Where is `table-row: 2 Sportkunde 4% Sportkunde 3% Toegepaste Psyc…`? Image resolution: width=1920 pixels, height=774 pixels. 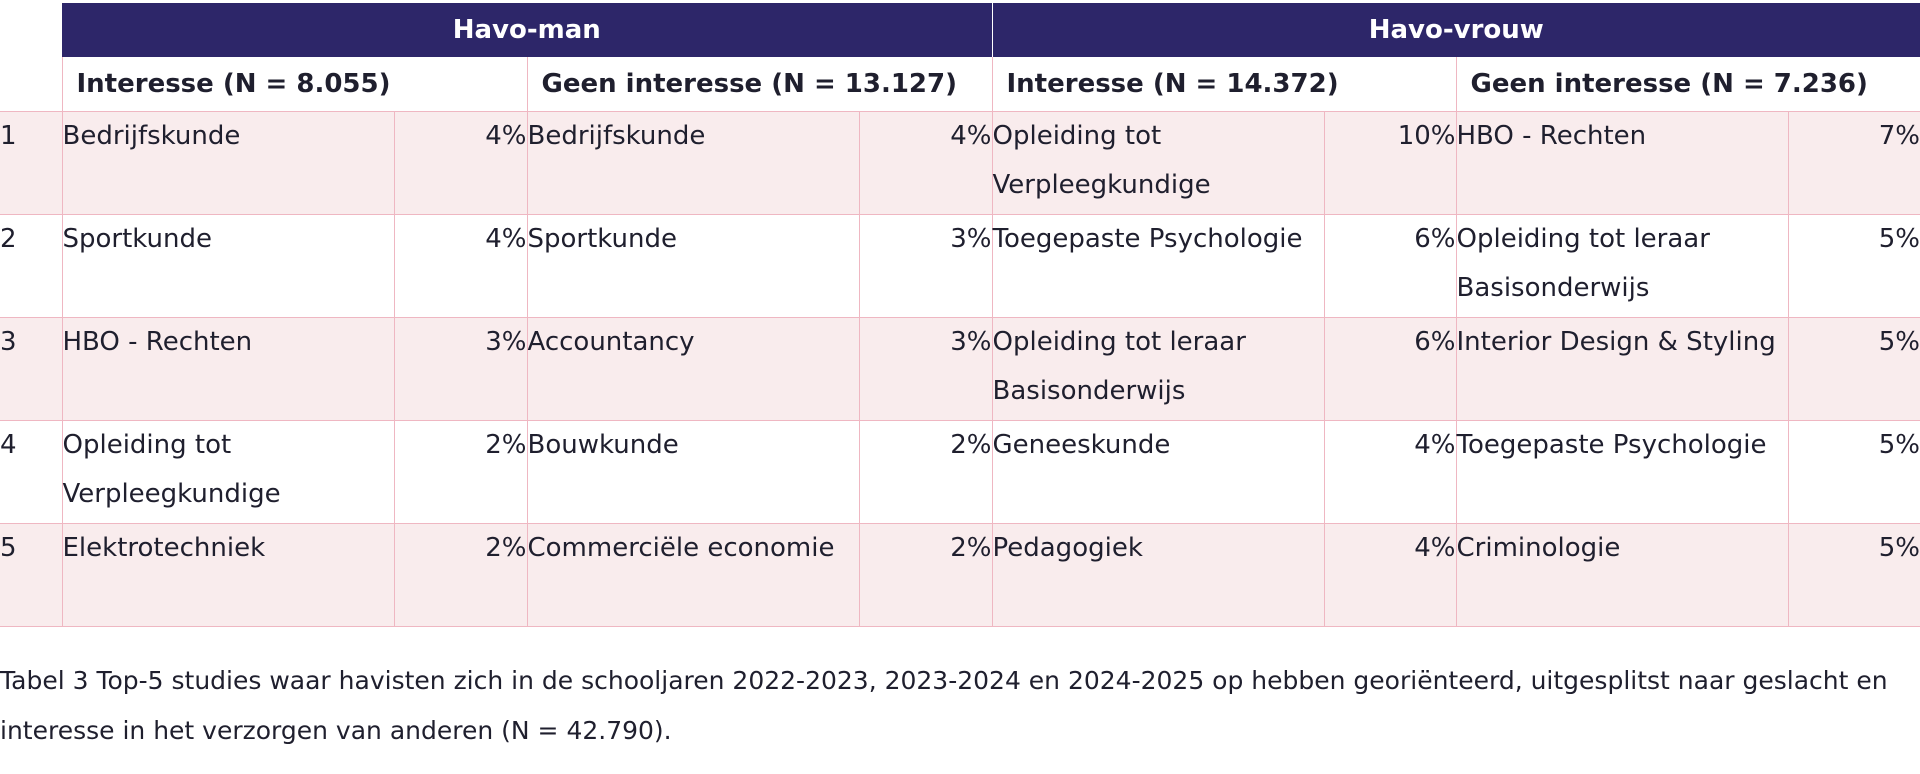 table-row: 2 Sportkunde 4% Sportkunde 3% Toegepaste Psyc… is located at coordinates (960, 266).